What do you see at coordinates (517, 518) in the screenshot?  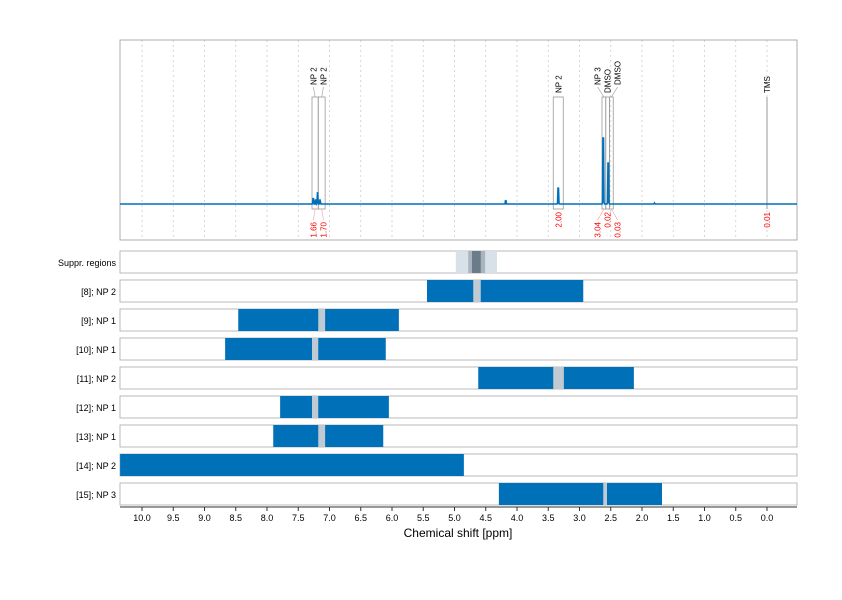 I see `x-tick-label: 4.0` at bounding box center [517, 518].